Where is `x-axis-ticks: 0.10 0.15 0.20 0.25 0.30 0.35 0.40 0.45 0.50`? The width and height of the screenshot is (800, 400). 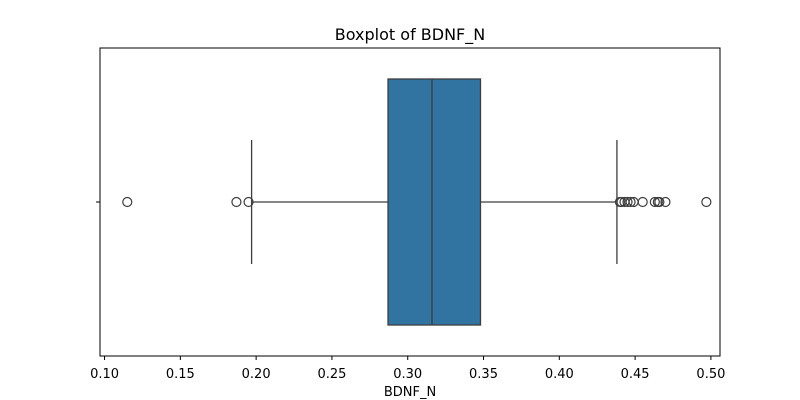
x-axis-ticks: 0.10 0.15 0.20 0.25 0.30 0.35 0.40 0.45 0.50 is located at coordinates (407, 369).